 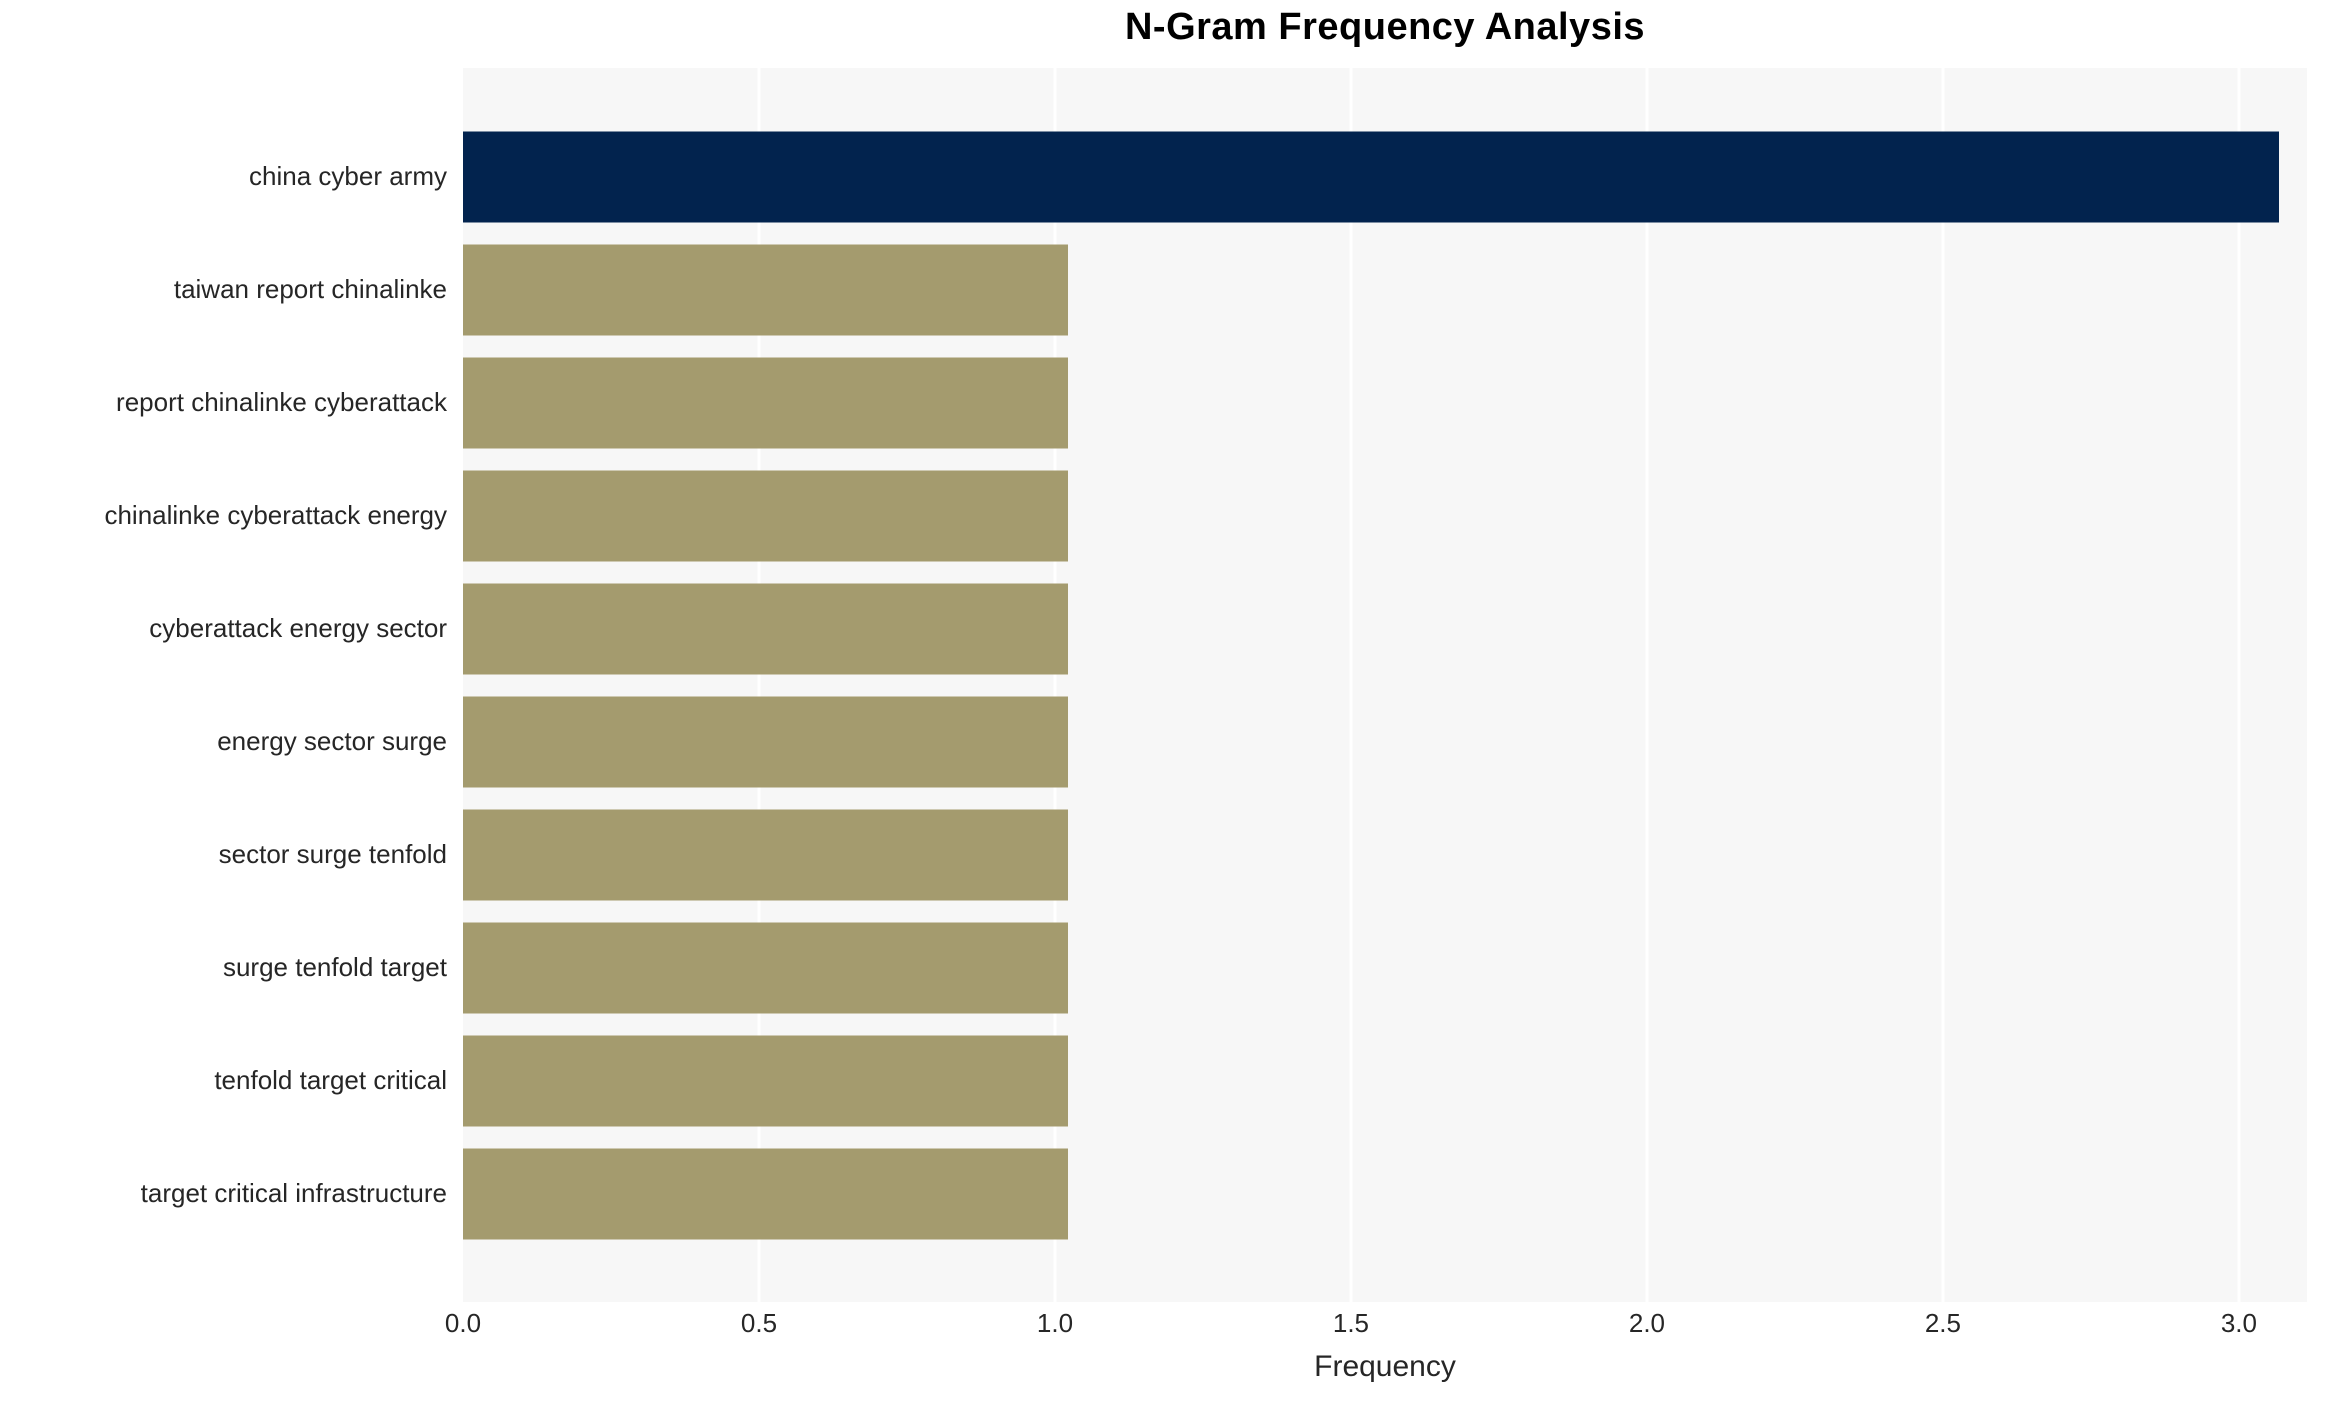 I want to click on bar-row: energy sector surge, so click(x=1174, y=741).